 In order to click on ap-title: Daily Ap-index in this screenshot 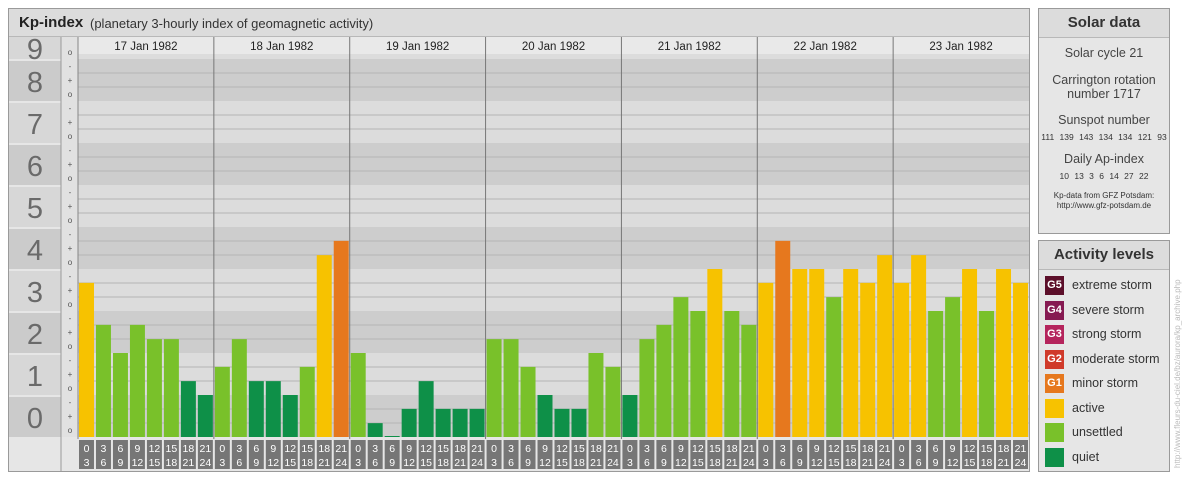, I will do `click(1104, 159)`.